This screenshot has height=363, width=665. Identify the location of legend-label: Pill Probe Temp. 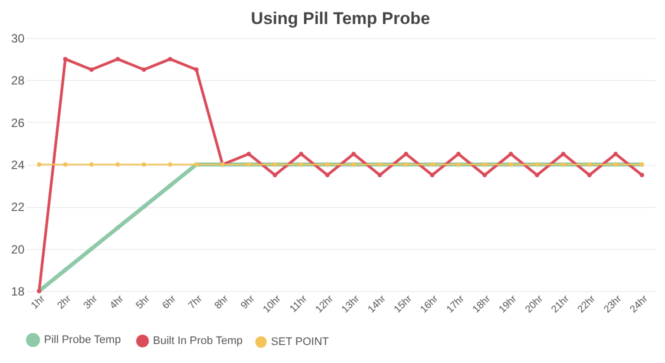
(82, 340).